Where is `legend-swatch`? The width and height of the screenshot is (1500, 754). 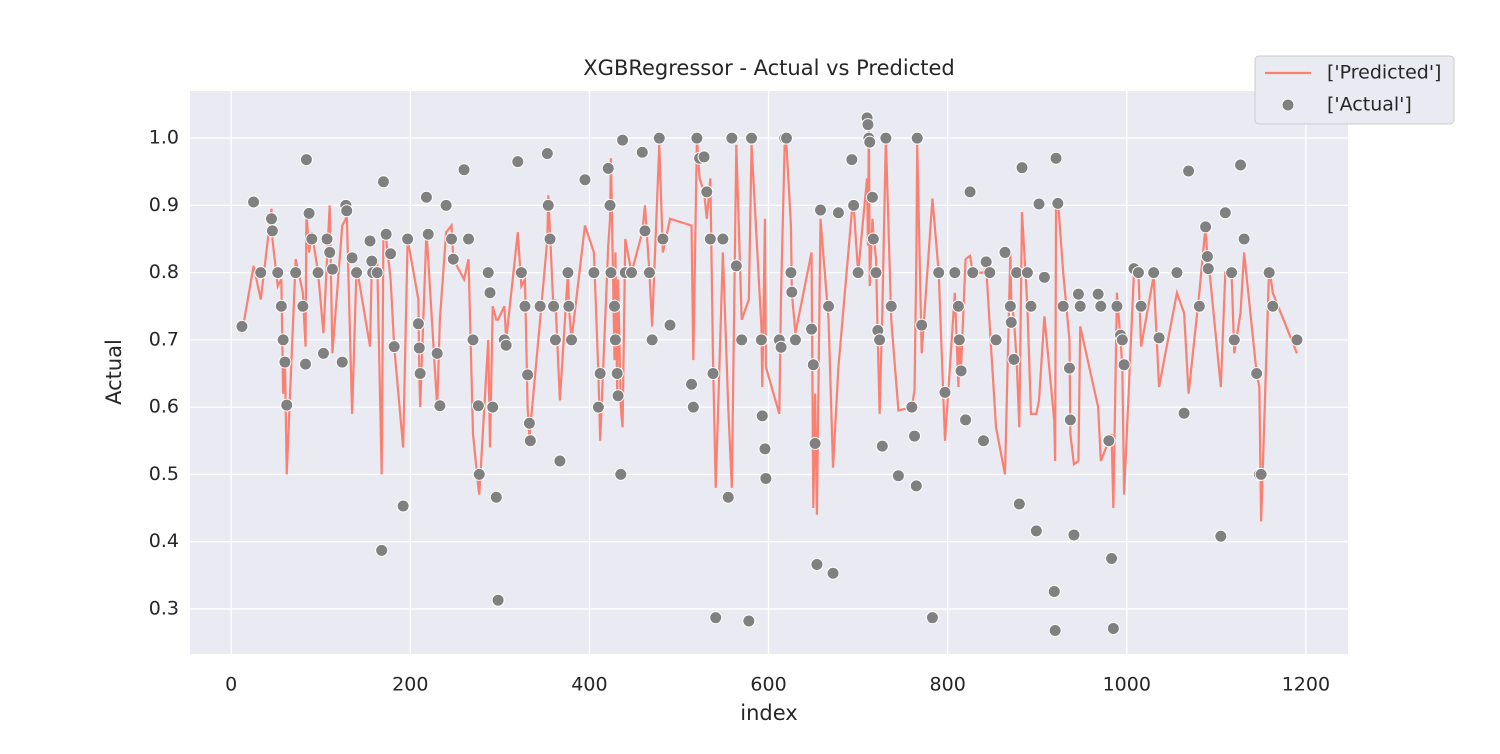
legend-swatch is located at coordinates (1288, 105).